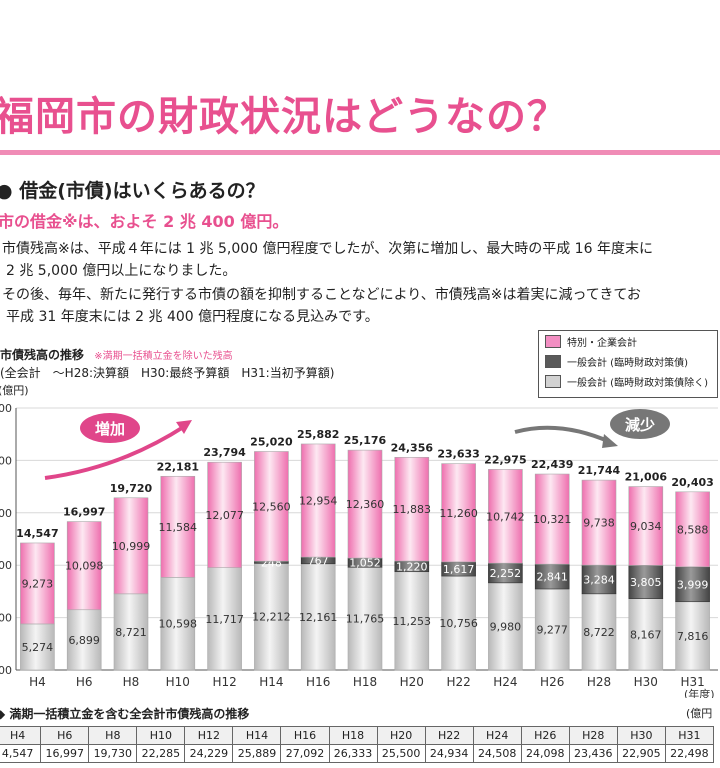 The width and height of the screenshot is (720, 768). I want to click on bottom-table-value-cell: 24,934, so click(449, 753).